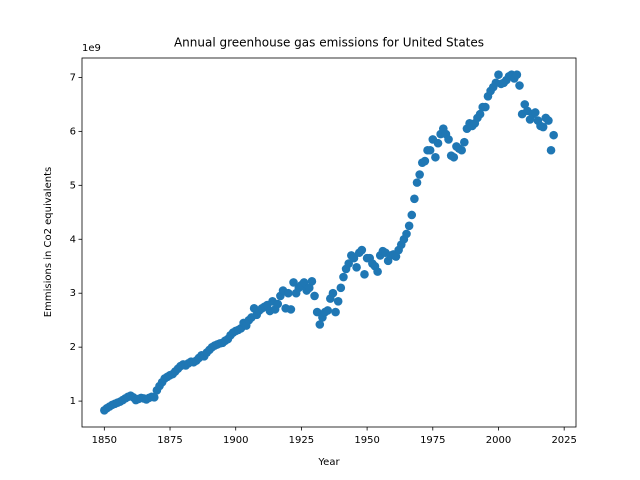  Describe the element at coordinates (73, 347) in the screenshot. I see `y-tick-label: 2` at that location.